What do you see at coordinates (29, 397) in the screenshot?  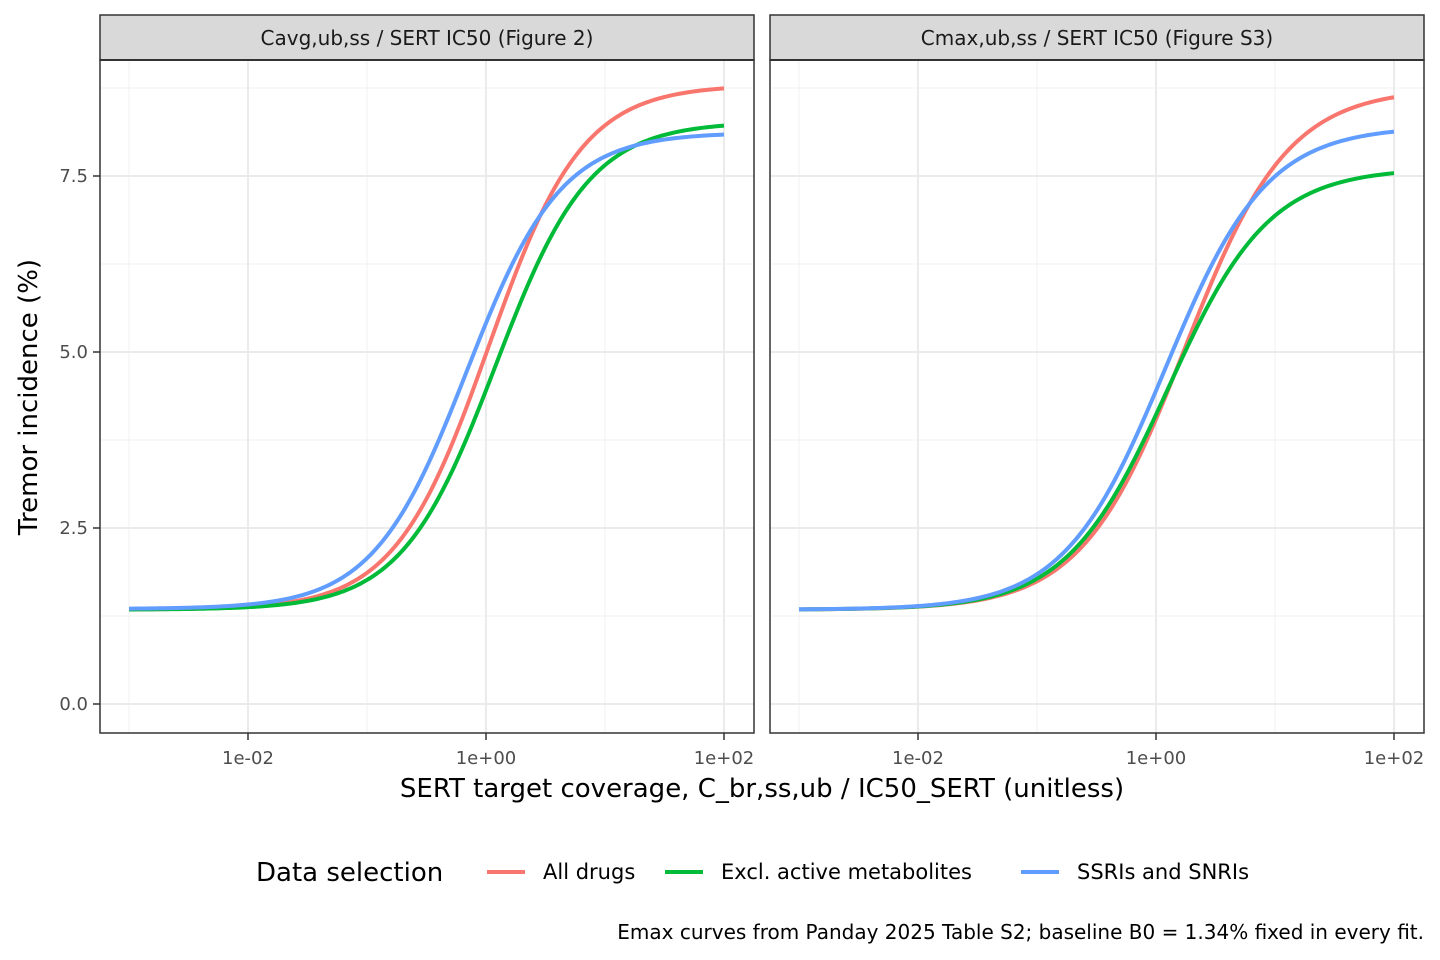 I see `y-axis-title: Tremor incidence (%)` at bounding box center [29, 397].